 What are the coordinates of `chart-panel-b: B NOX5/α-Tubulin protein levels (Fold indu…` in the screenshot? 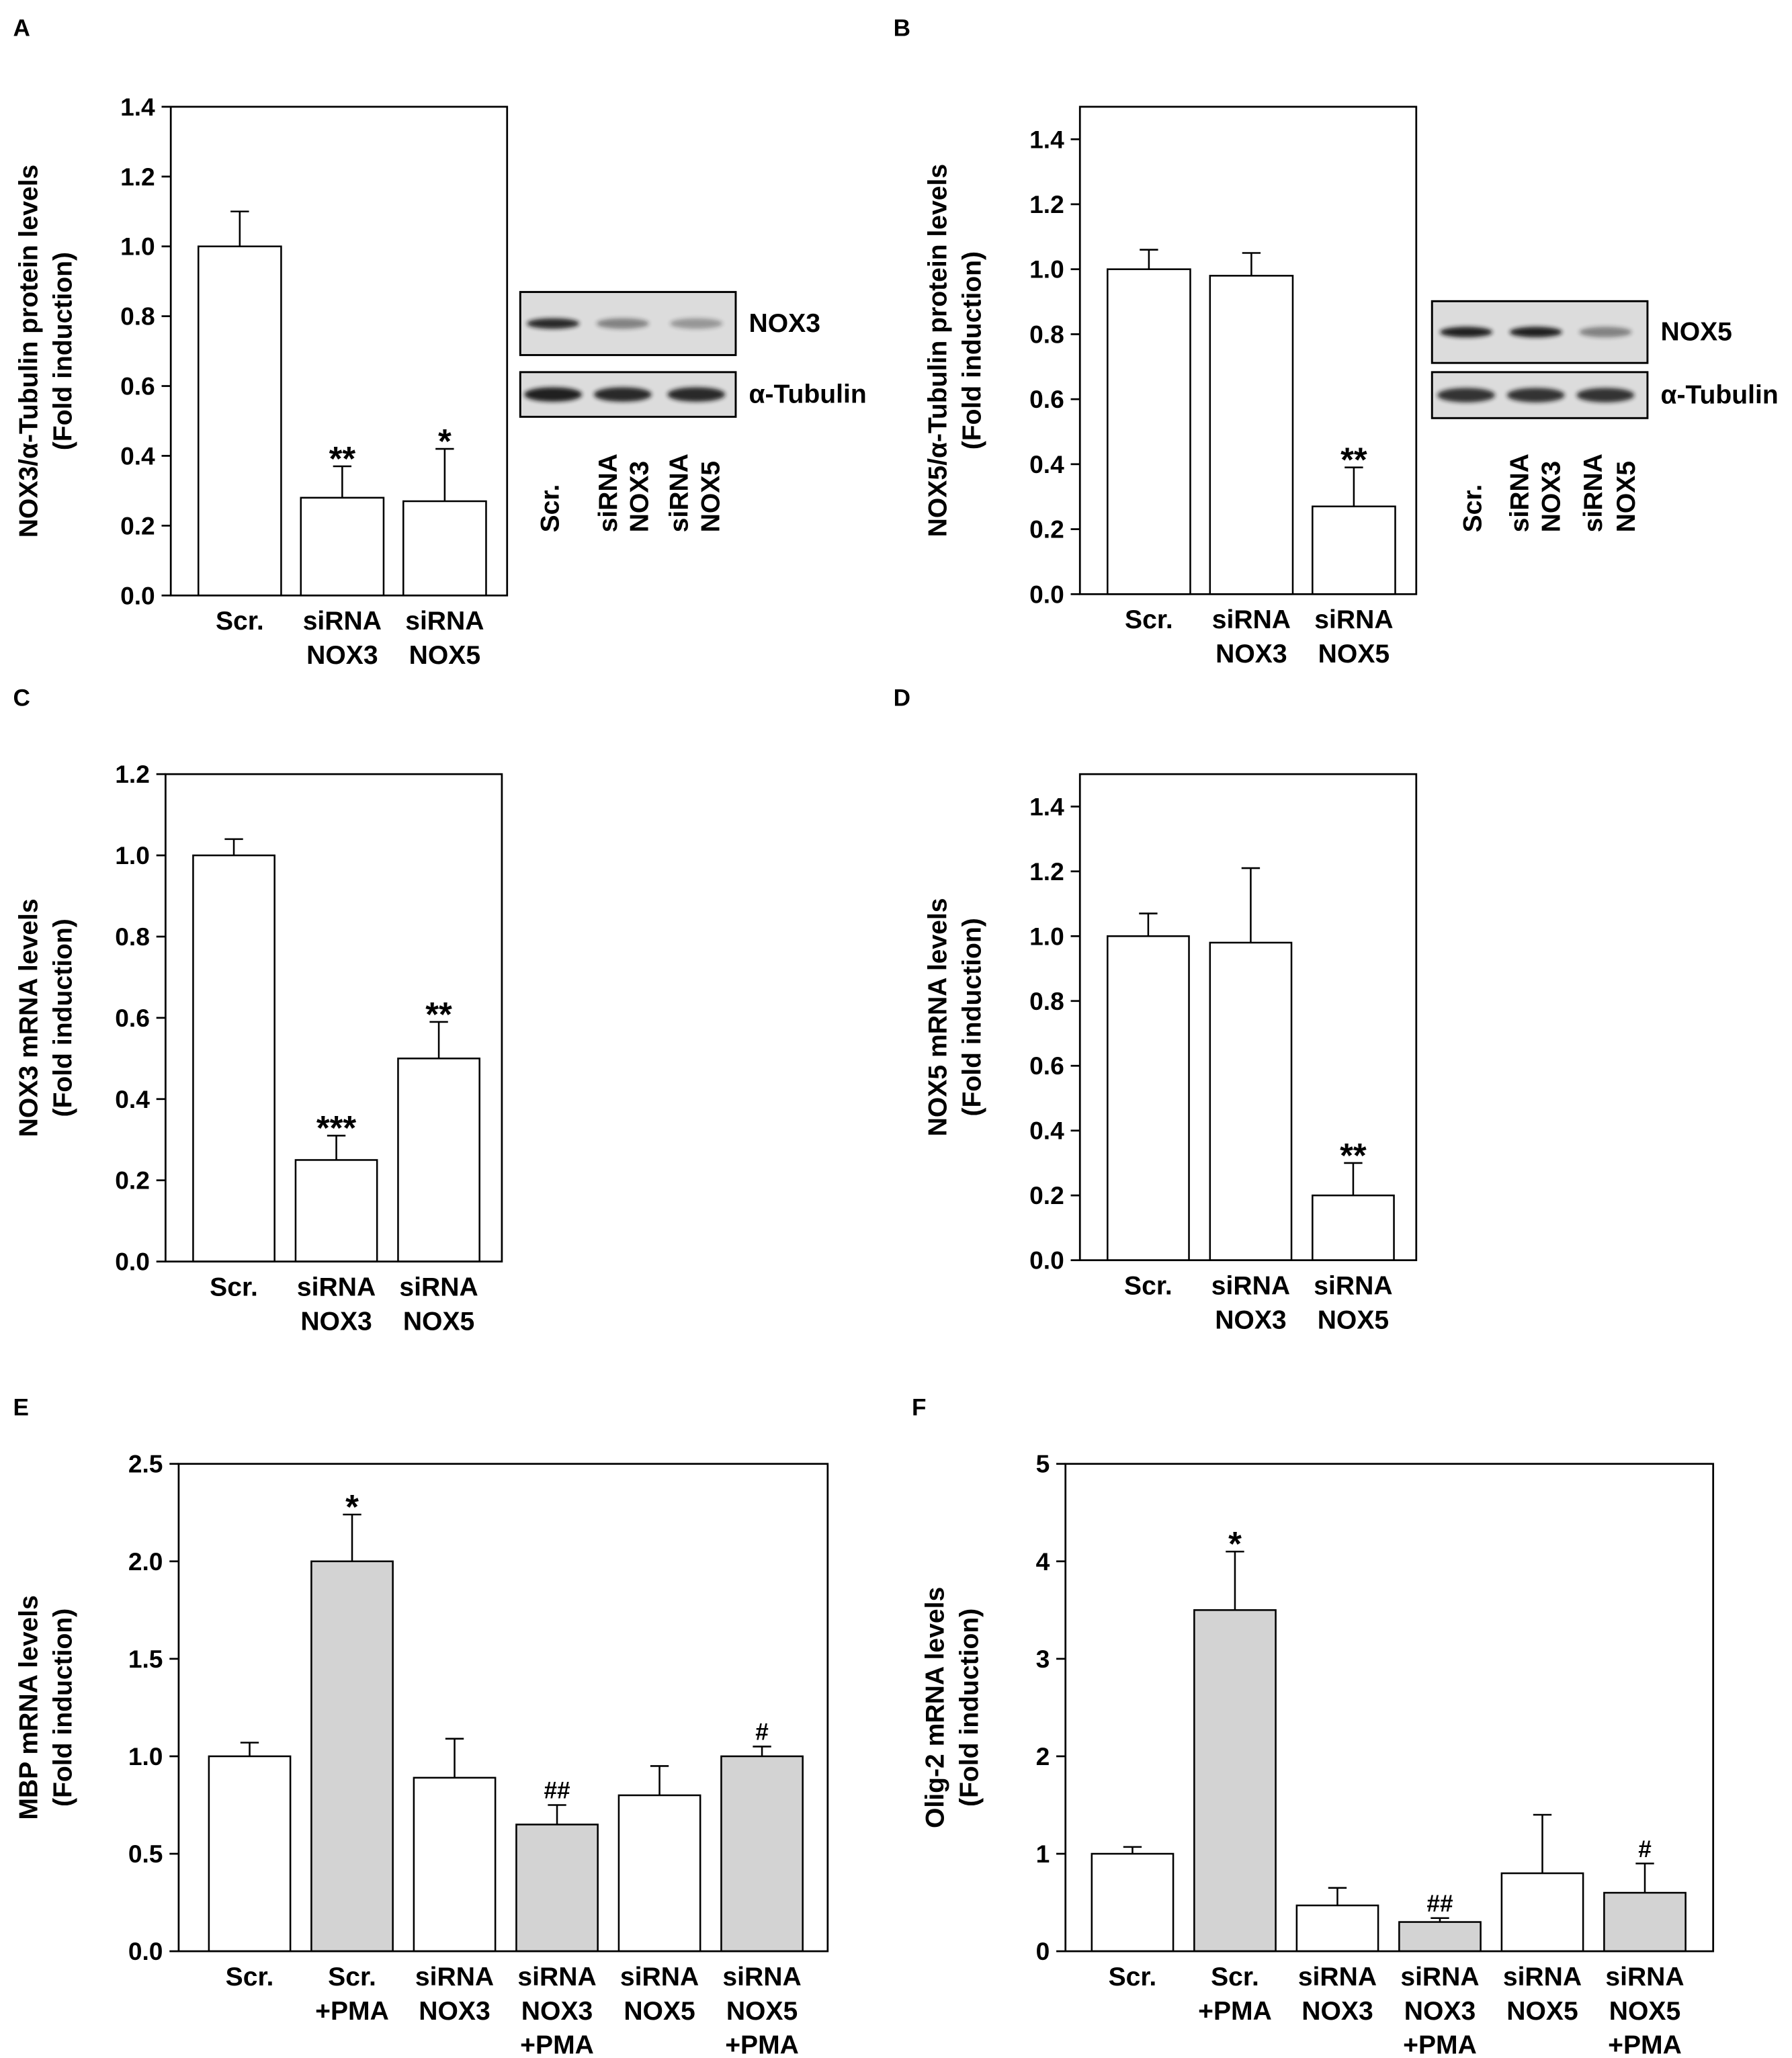 It's located at (1156, 342).